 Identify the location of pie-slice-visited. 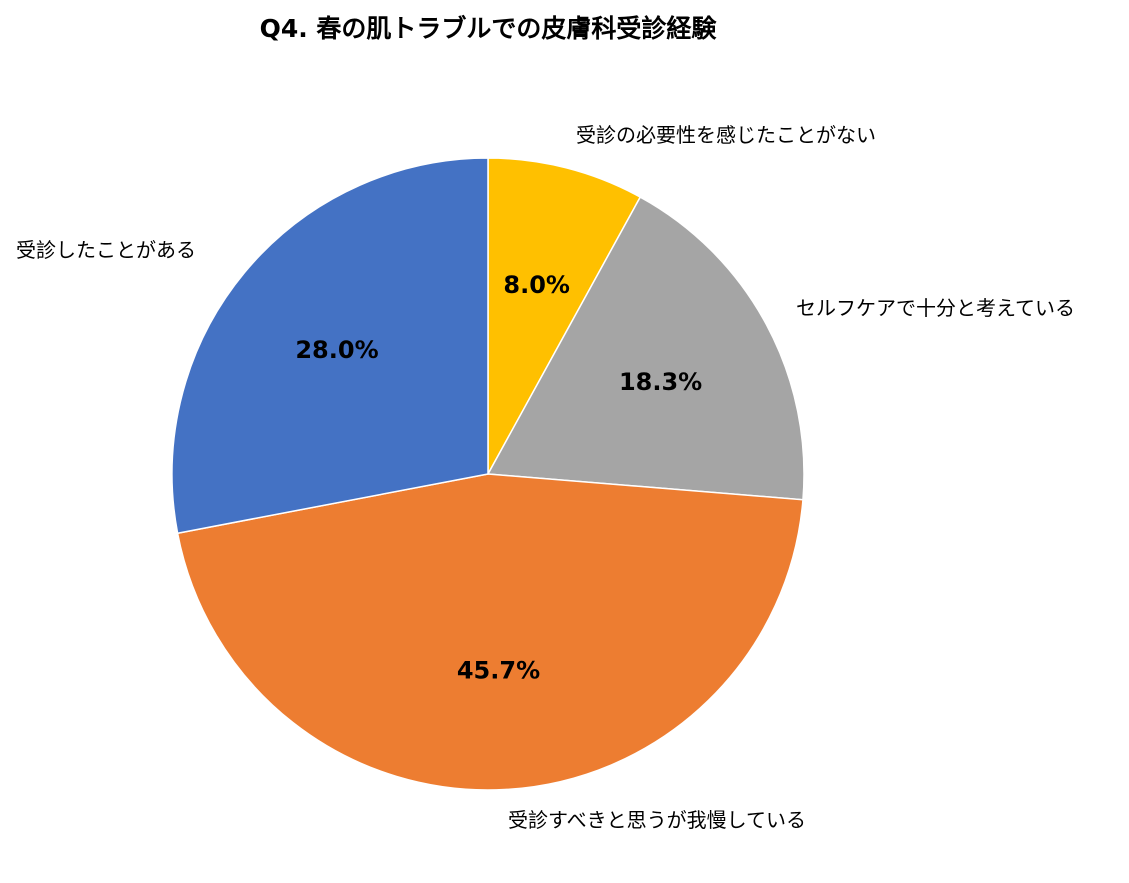
(330, 346).